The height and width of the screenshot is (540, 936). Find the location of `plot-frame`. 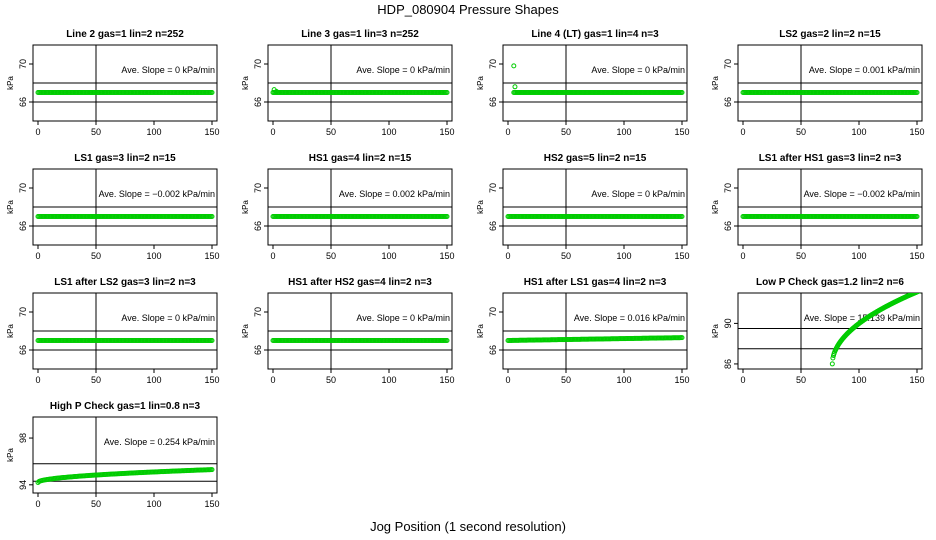

plot-frame is located at coordinates (830, 331).